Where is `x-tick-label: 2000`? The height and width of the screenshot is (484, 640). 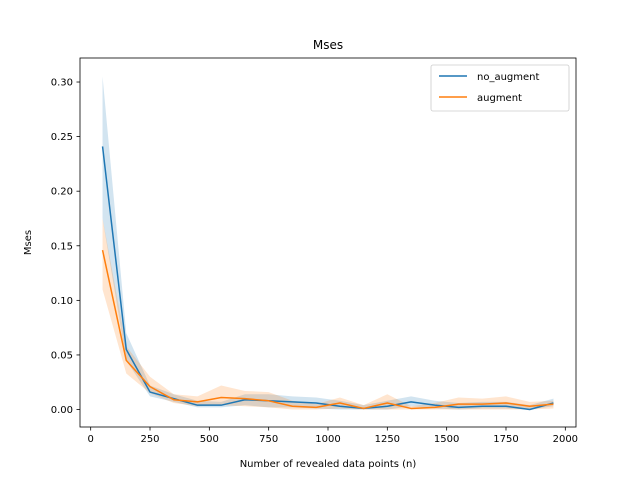 x-tick-label: 2000 is located at coordinates (565, 439).